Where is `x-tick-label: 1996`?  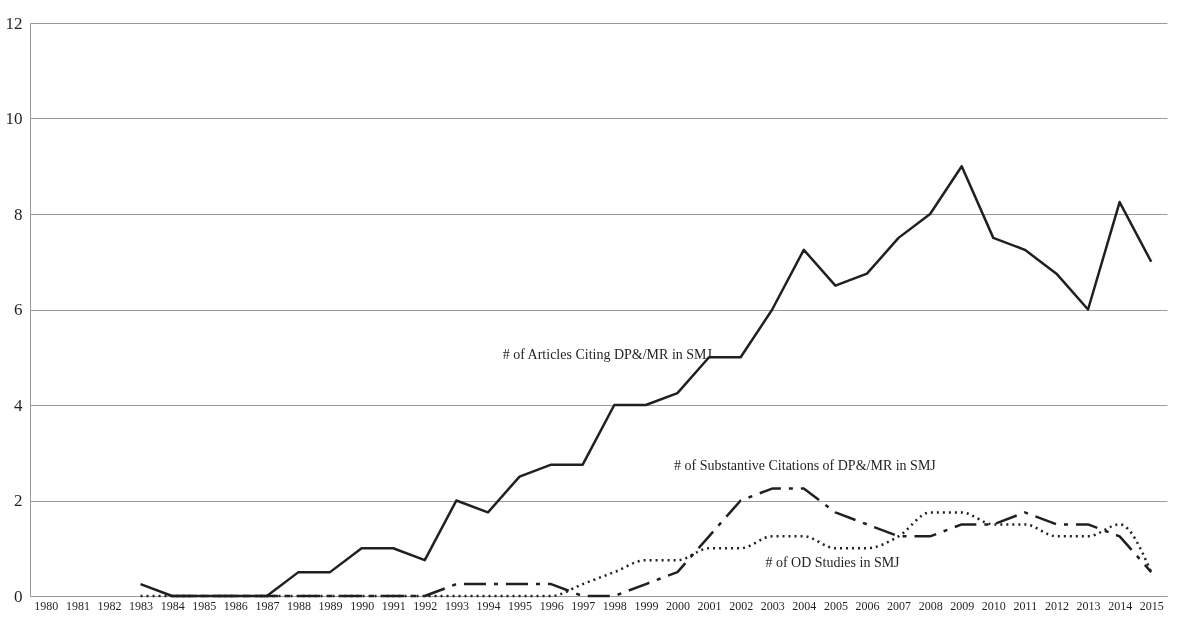
x-tick-label: 1996 is located at coordinates (551, 605).